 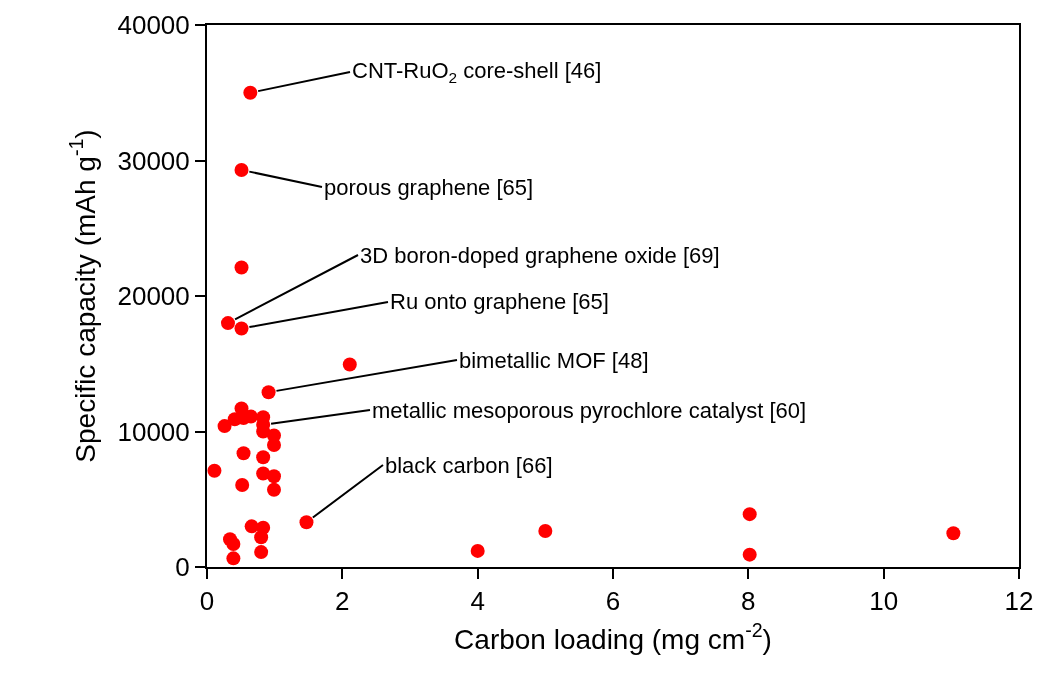 I want to click on y-tick-label: 40000, so click(x=153, y=25).